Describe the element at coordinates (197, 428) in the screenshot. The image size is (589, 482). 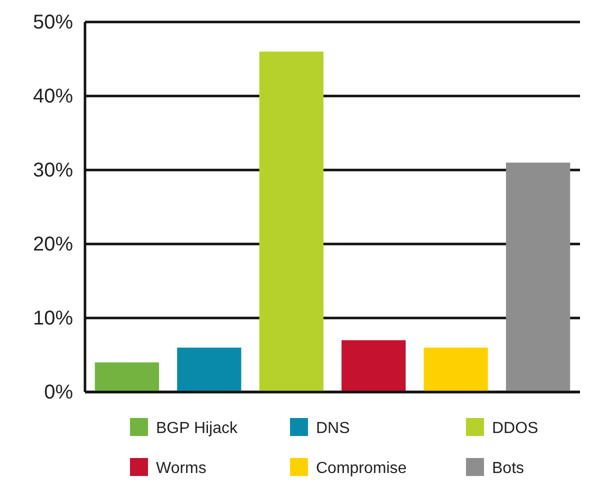
I see `legend-label: BGP Hijack` at that location.